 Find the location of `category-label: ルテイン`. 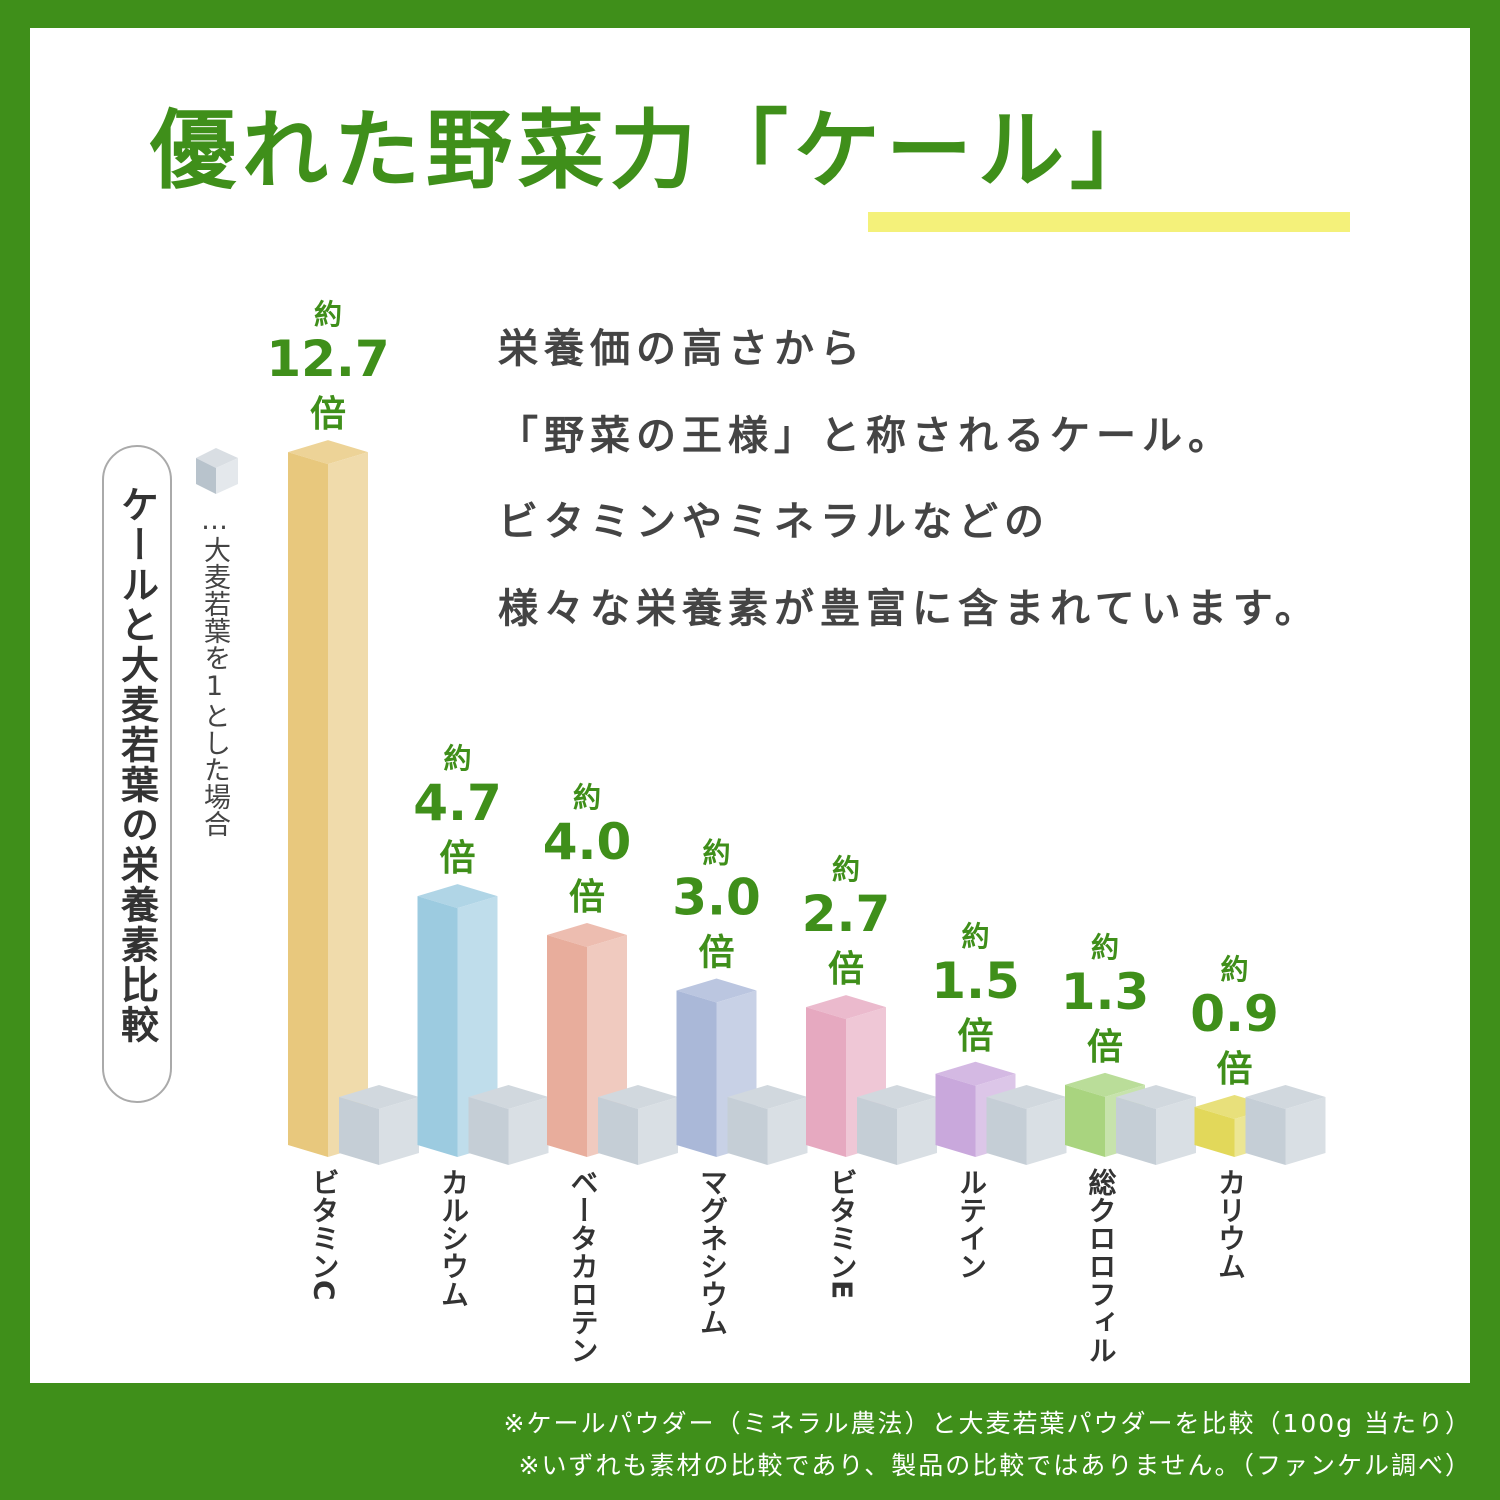

category-label: ルテイン is located at coordinates (971, 1224).